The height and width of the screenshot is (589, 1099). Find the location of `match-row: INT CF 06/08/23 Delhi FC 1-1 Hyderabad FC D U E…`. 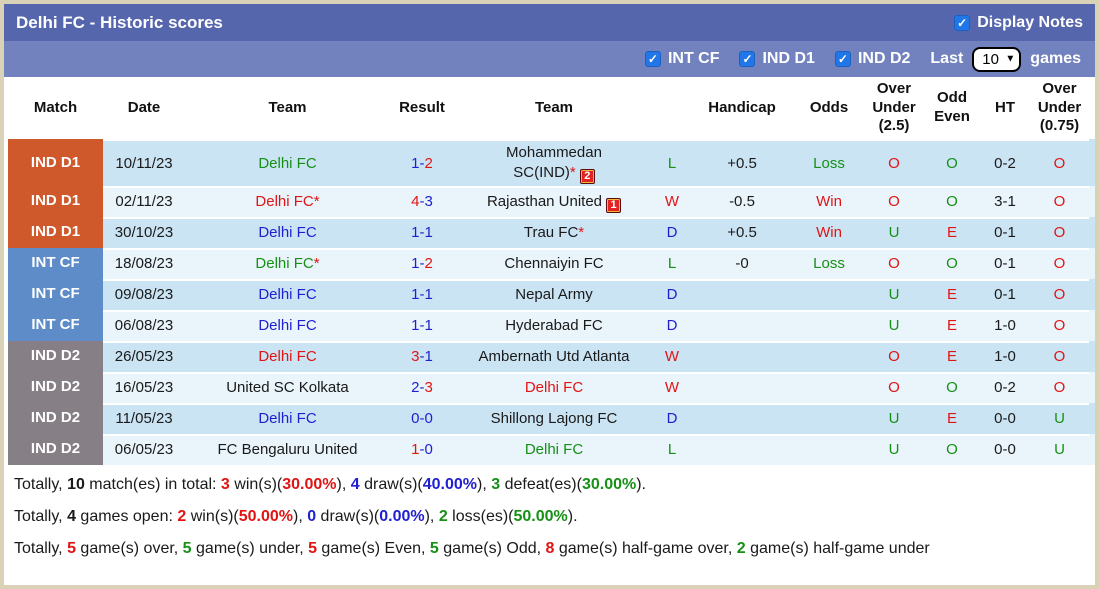

match-row: INT CF 06/08/23 Delhi FC 1-1 Hyderabad FC D U E… is located at coordinates (551, 325).